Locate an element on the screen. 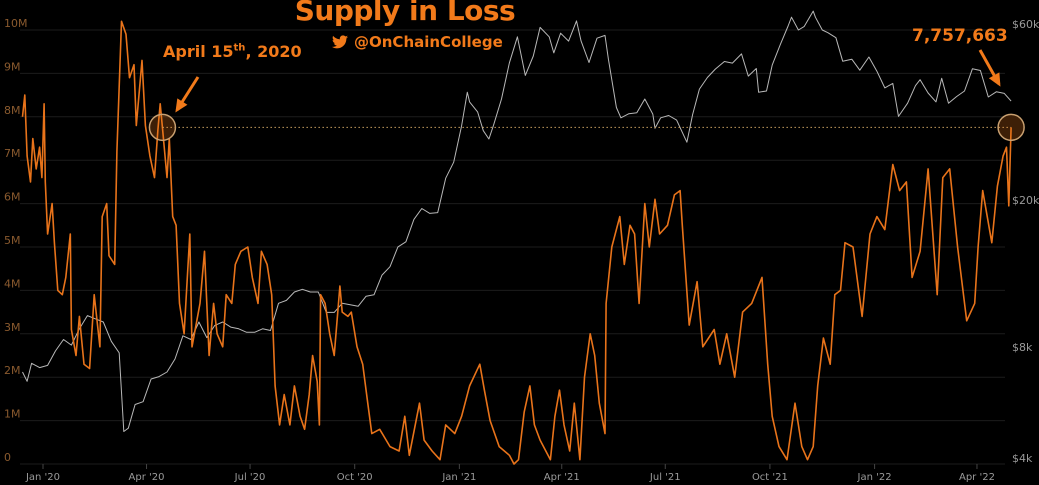  x-axis-tick-label: Jan '21 is located at coordinates (458, 477).